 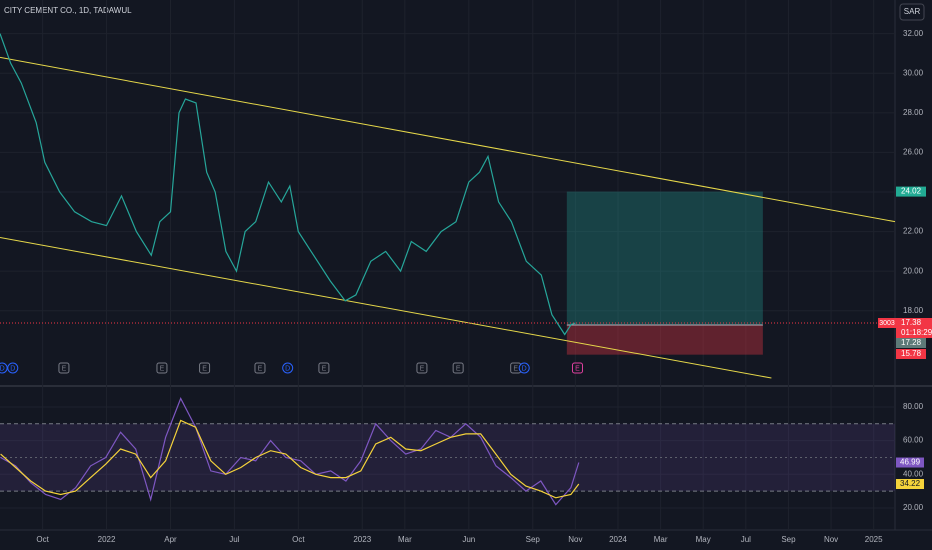 What do you see at coordinates (664, 339) in the screenshot?
I see `loss-zone` at bounding box center [664, 339].